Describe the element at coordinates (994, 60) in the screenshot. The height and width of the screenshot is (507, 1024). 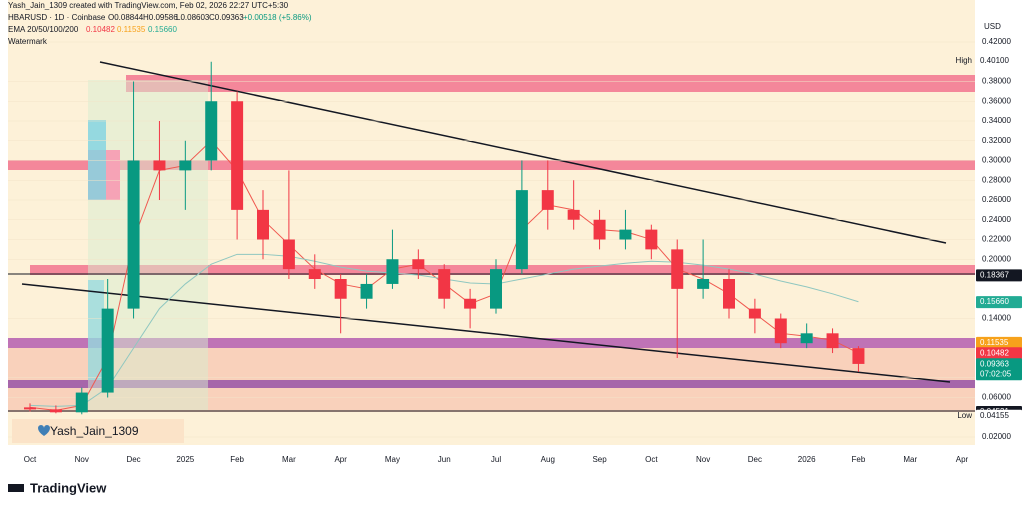
I see `price-badge-label: 0.40100` at that location.